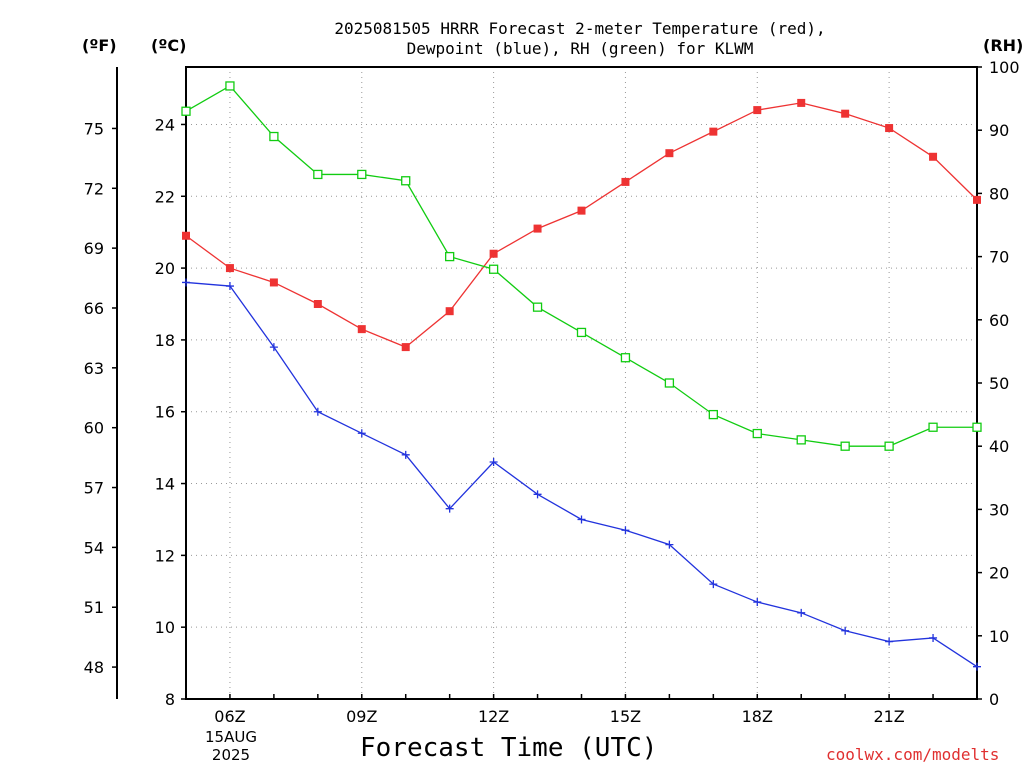  What do you see at coordinates (169, 45) in the screenshot?
I see `celsius-unit-label: (ºC)` at bounding box center [169, 45].